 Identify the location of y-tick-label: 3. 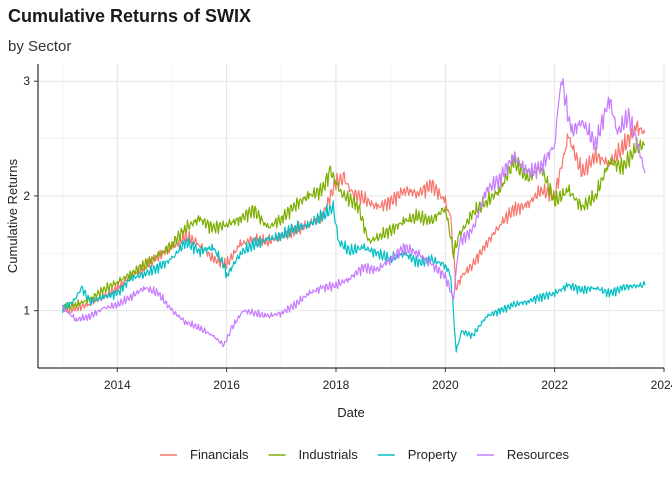
(26, 81).